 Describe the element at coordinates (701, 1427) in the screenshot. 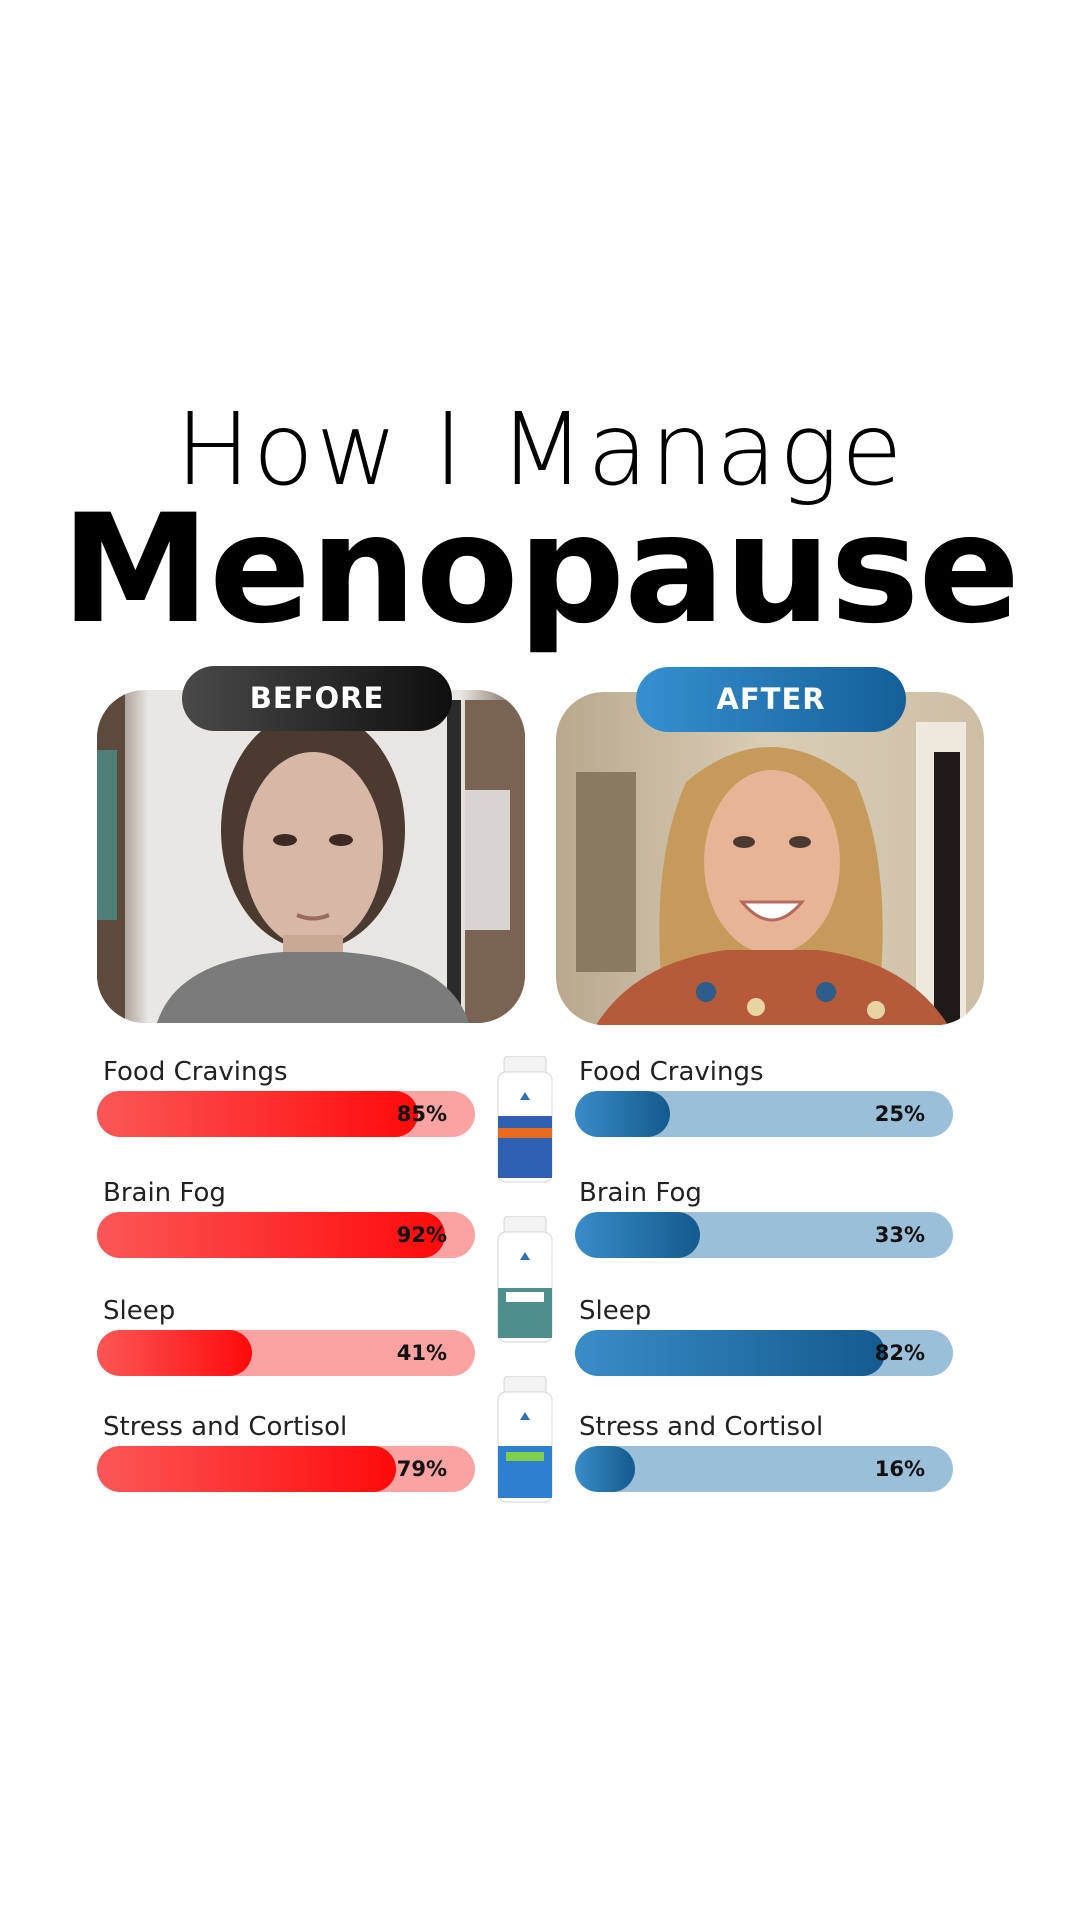

I see `after-metric-label-stress: Stress and Cortisol` at that location.